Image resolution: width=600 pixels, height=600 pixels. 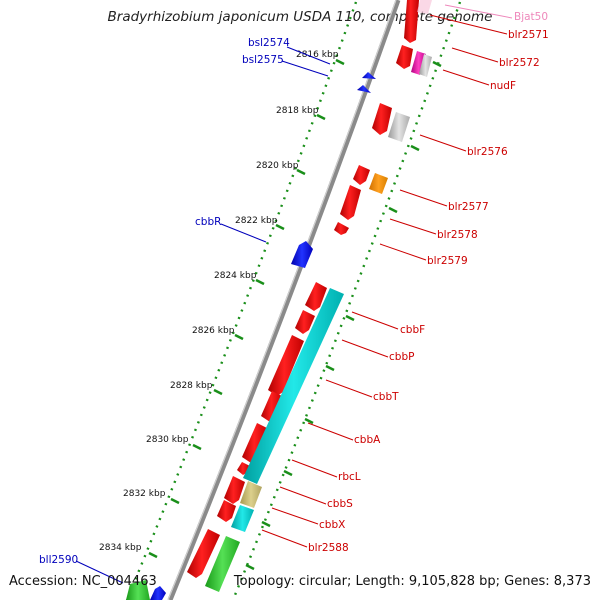 What do you see at coordinates (401, 357) in the screenshot?
I see `label-cbbP: cbbP` at bounding box center [401, 357].